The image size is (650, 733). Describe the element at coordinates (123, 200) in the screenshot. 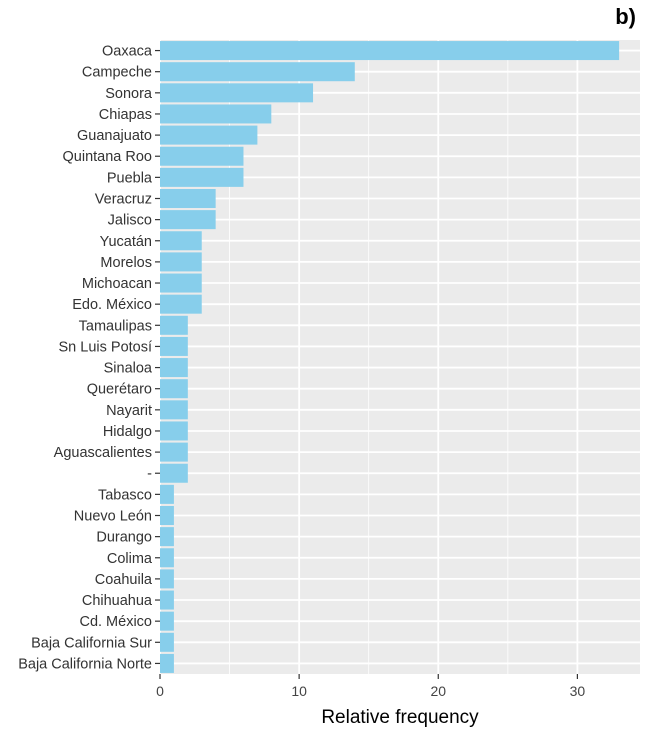

I see `y-tick-label: Veracruz` at that location.